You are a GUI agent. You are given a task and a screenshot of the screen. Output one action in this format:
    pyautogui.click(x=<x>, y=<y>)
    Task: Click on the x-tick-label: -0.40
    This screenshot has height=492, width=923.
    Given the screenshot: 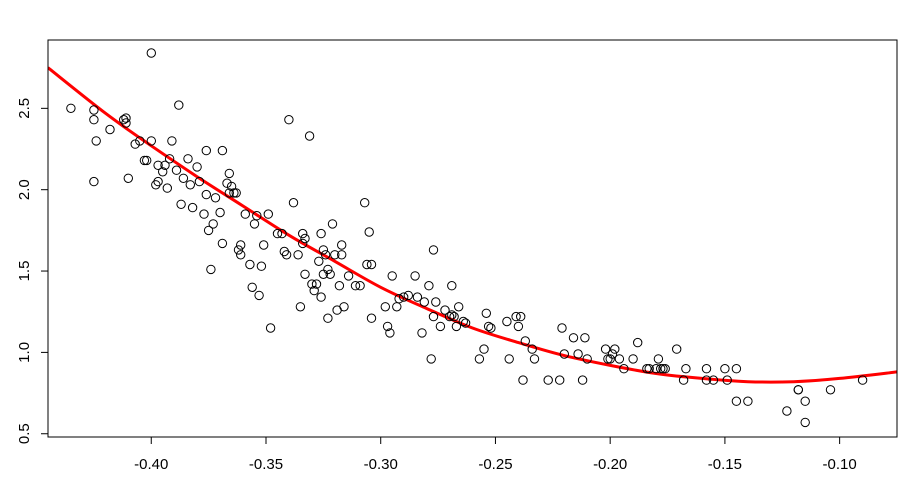 What is the action you would take?
    pyautogui.click(x=151, y=464)
    